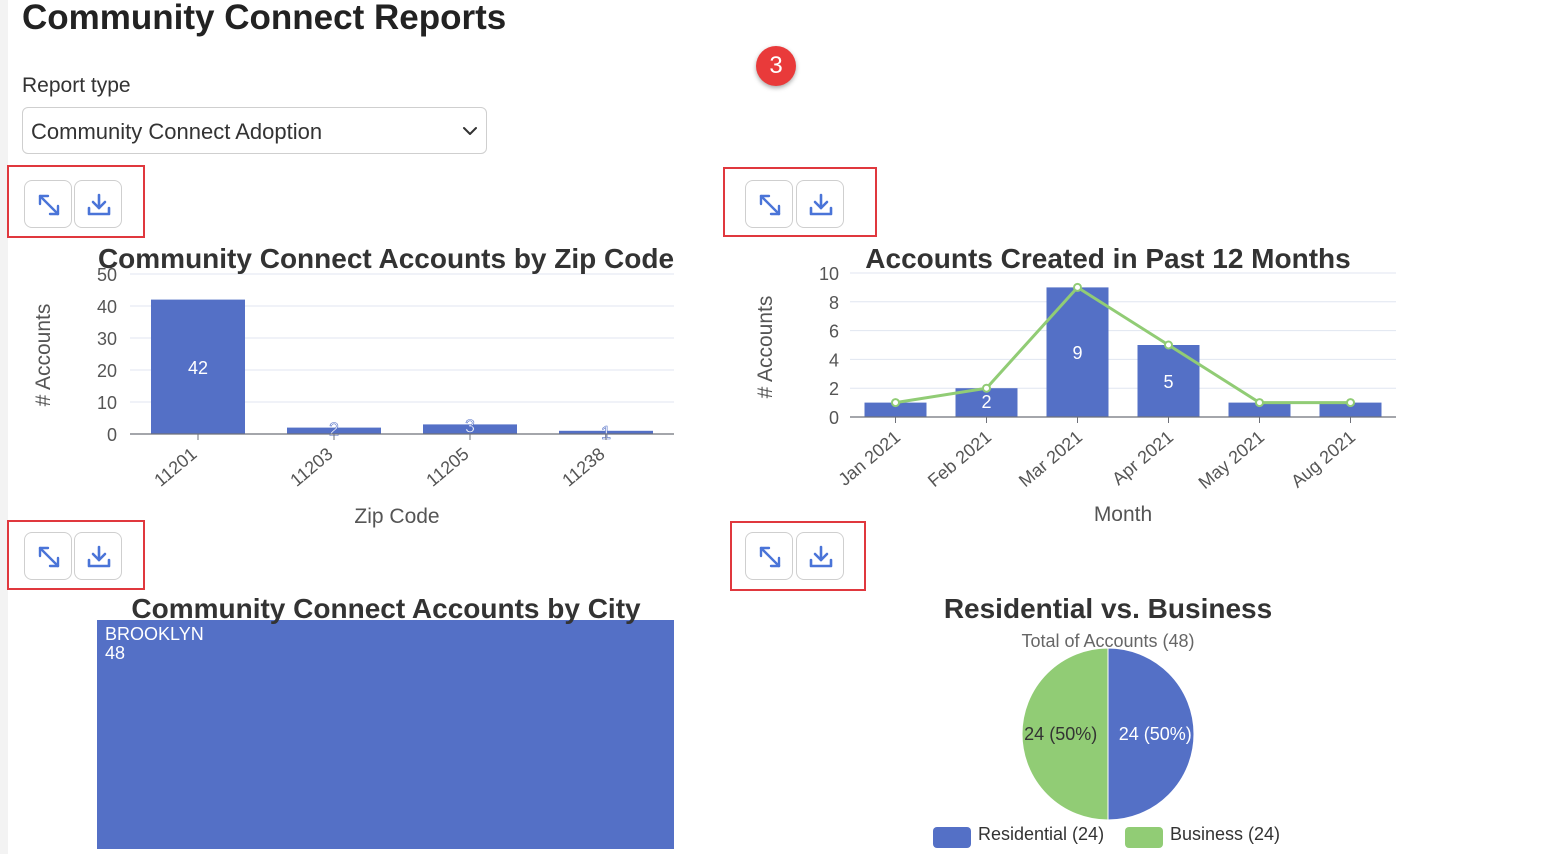  I want to click on bar-Jan-2021, so click(895, 409).